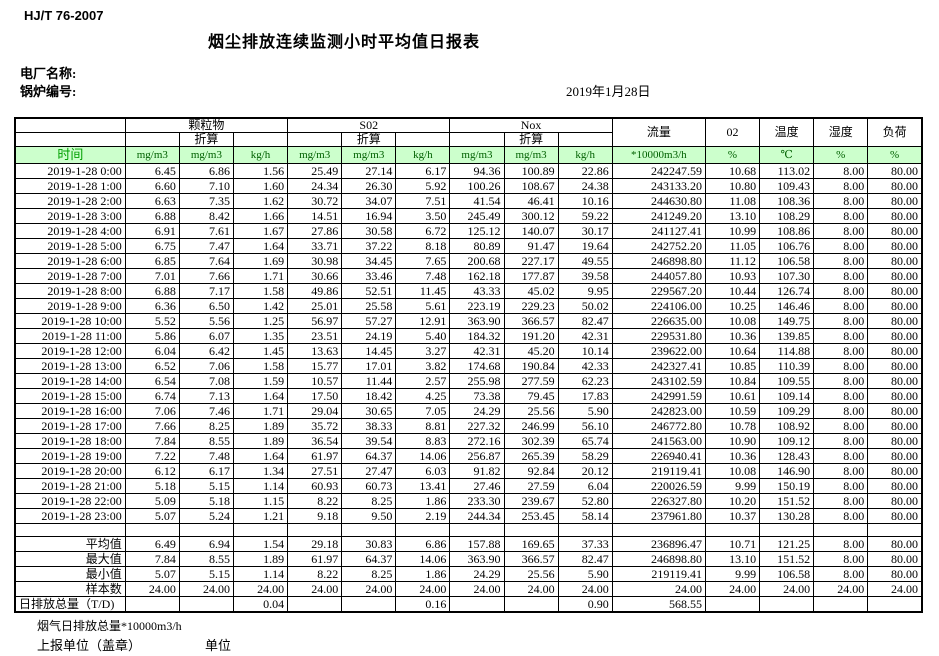 Image resolution: width=939 pixels, height=656 pixels. I want to click on column-temperature: 温度, so click(787, 132).